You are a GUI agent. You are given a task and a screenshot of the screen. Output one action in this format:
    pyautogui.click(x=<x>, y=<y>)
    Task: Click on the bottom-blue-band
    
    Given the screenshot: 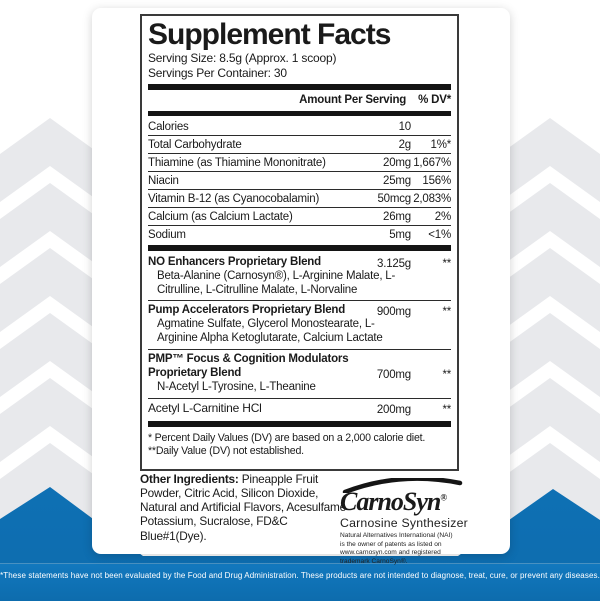 What is the action you would take?
    pyautogui.click(x=300, y=582)
    